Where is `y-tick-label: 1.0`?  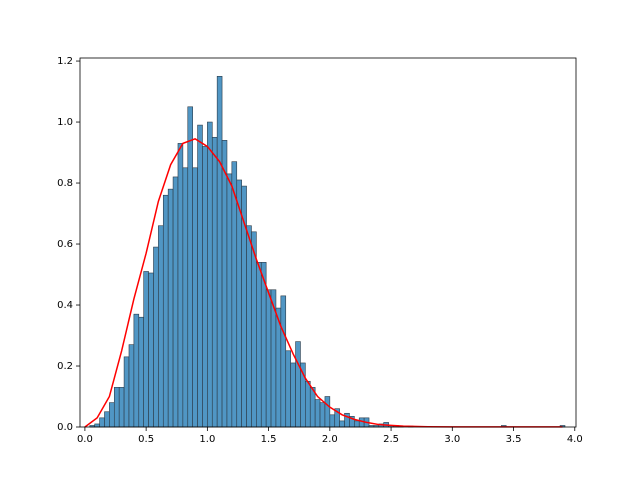 y-tick-label: 1.0 is located at coordinates (65, 122).